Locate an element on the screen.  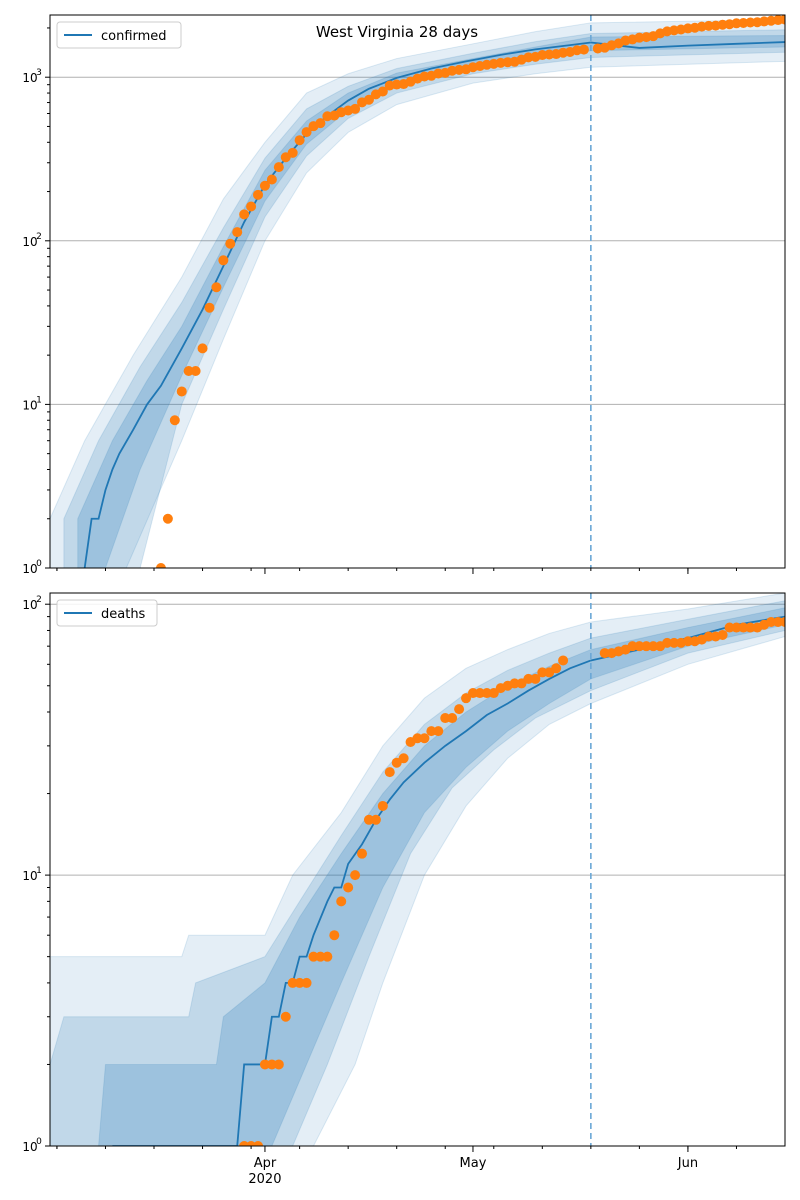
y-tick-label: 10³ is located at coordinates (32, 76).